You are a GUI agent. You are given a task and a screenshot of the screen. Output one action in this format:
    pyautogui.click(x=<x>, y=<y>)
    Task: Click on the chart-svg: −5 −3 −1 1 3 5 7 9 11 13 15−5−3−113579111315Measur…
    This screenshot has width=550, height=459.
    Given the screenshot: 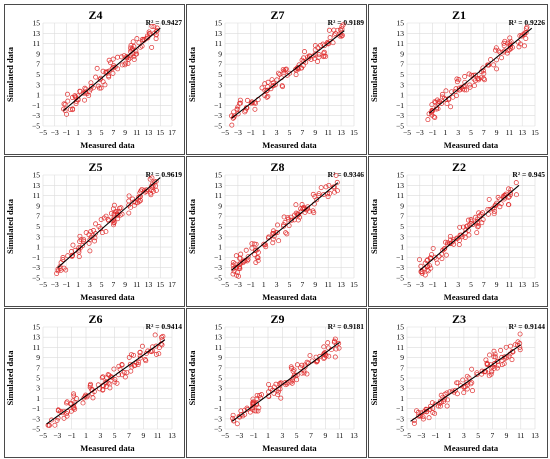 What is the action you would take?
    pyautogui.click(x=275, y=231)
    